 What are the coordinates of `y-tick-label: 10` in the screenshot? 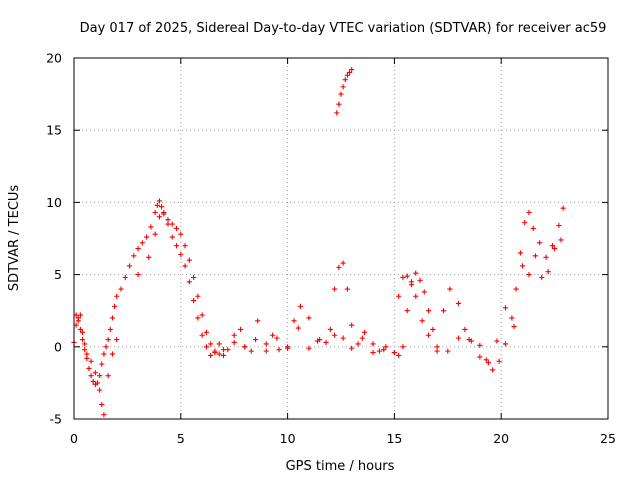 It's located at (54, 202).